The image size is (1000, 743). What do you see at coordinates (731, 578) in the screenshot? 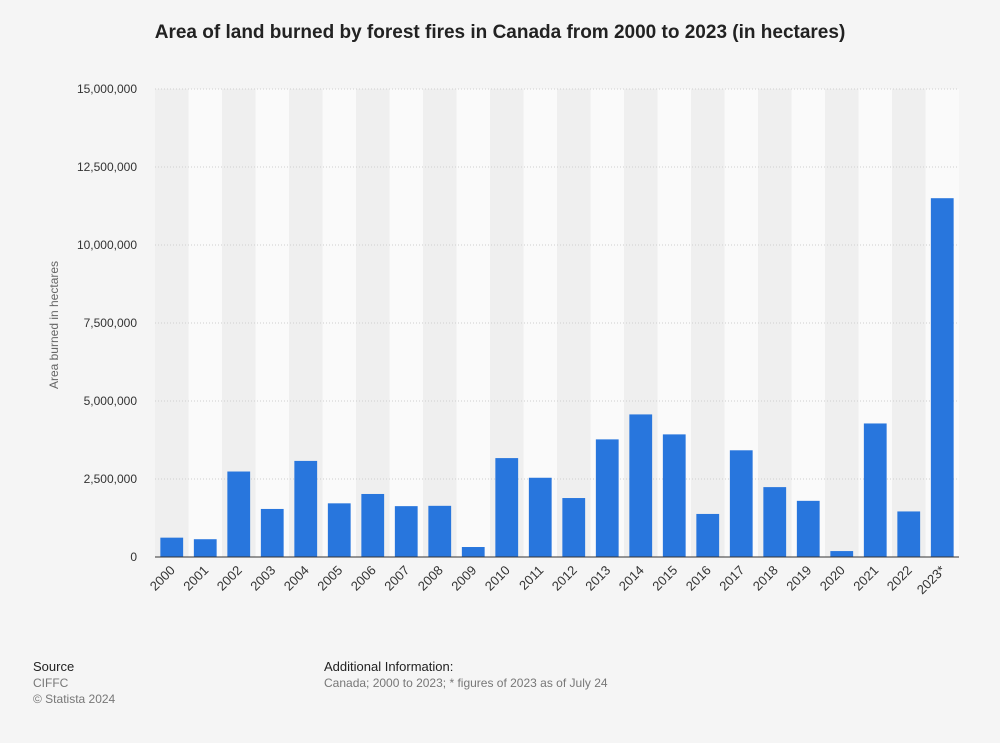
I see `x-tick-label: 2017` at bounding box center [731, 578].